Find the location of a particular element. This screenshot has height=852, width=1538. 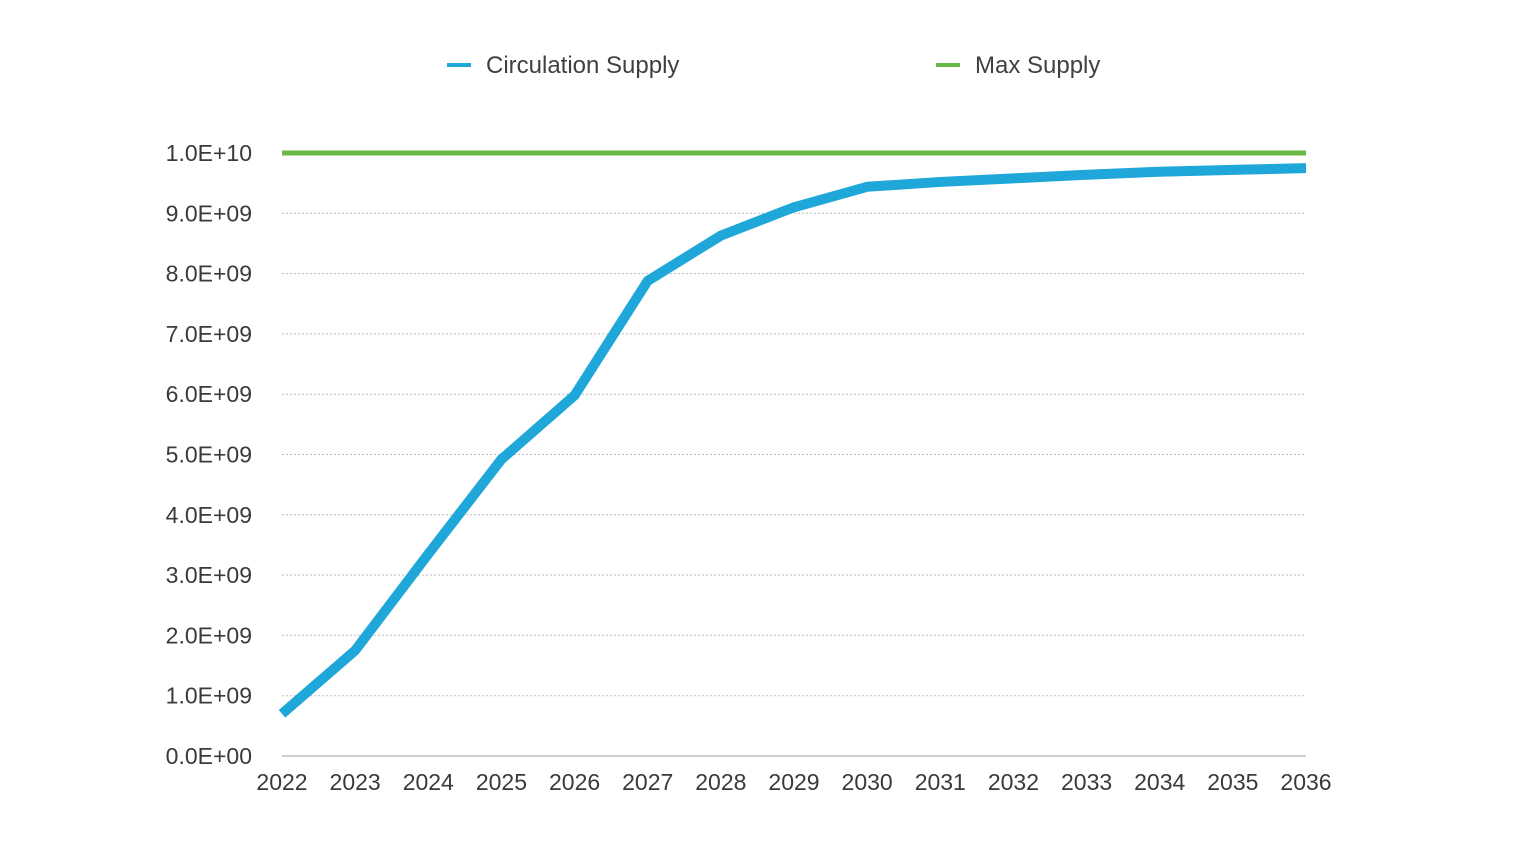

y-tick-label: 3.0E+09 is located at coordinates (209, 575).